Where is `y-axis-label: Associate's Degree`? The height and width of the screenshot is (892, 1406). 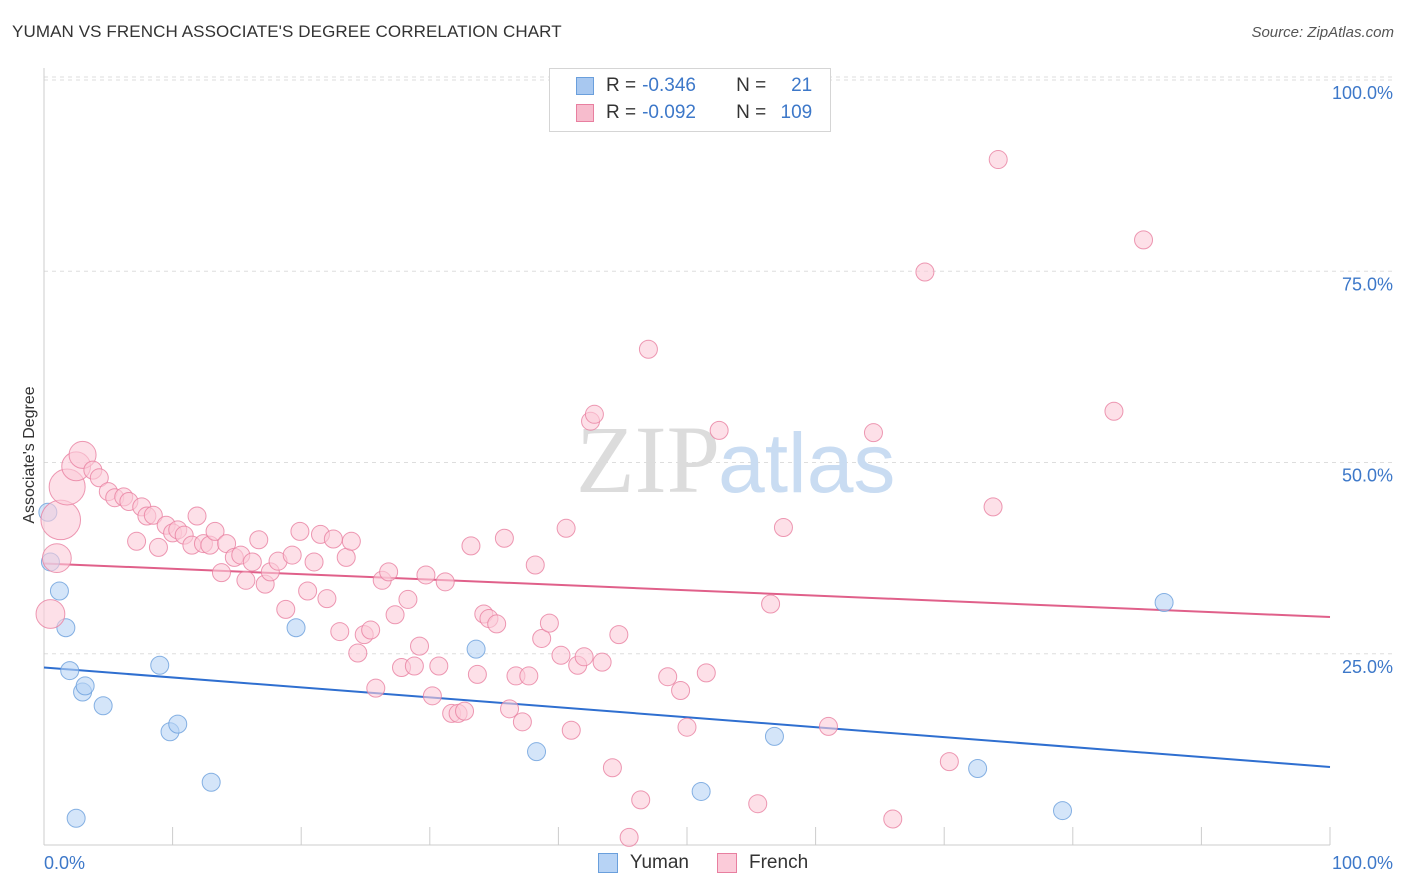
y-axis-label: Associate's Degree is located at coordinates (29, 454).